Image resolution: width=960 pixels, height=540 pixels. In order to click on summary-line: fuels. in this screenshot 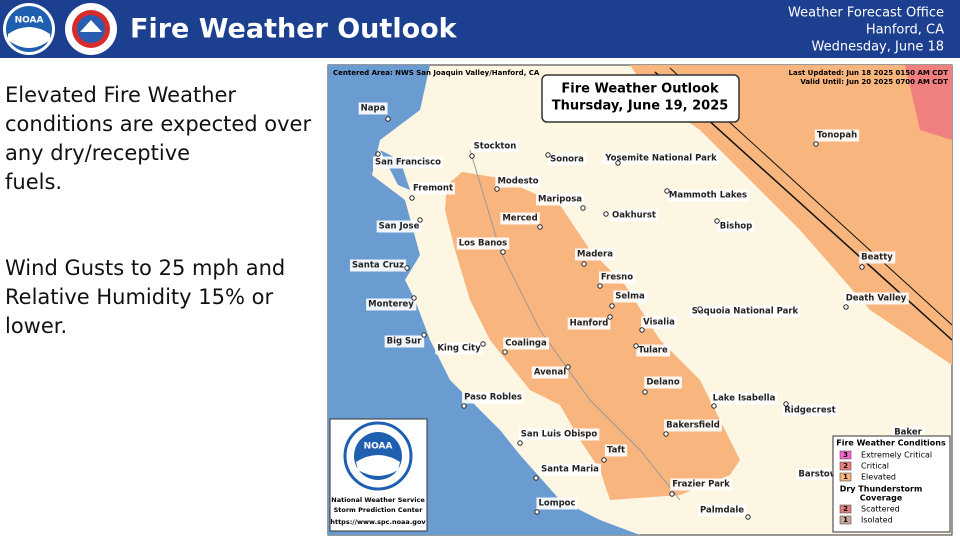, I will do `click(33, 182)`.